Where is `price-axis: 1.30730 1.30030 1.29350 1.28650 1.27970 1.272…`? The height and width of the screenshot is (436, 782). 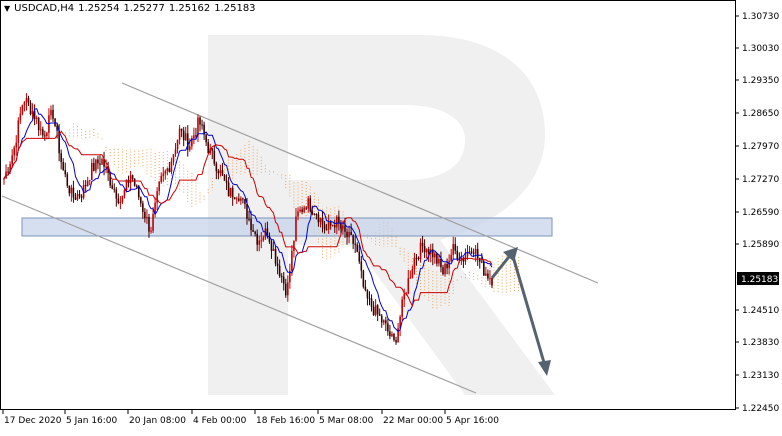
price-axis: 1.30730 1.30030 1.29350 1.28650 1.27970 1.272… is located at coordinates (757, 213).